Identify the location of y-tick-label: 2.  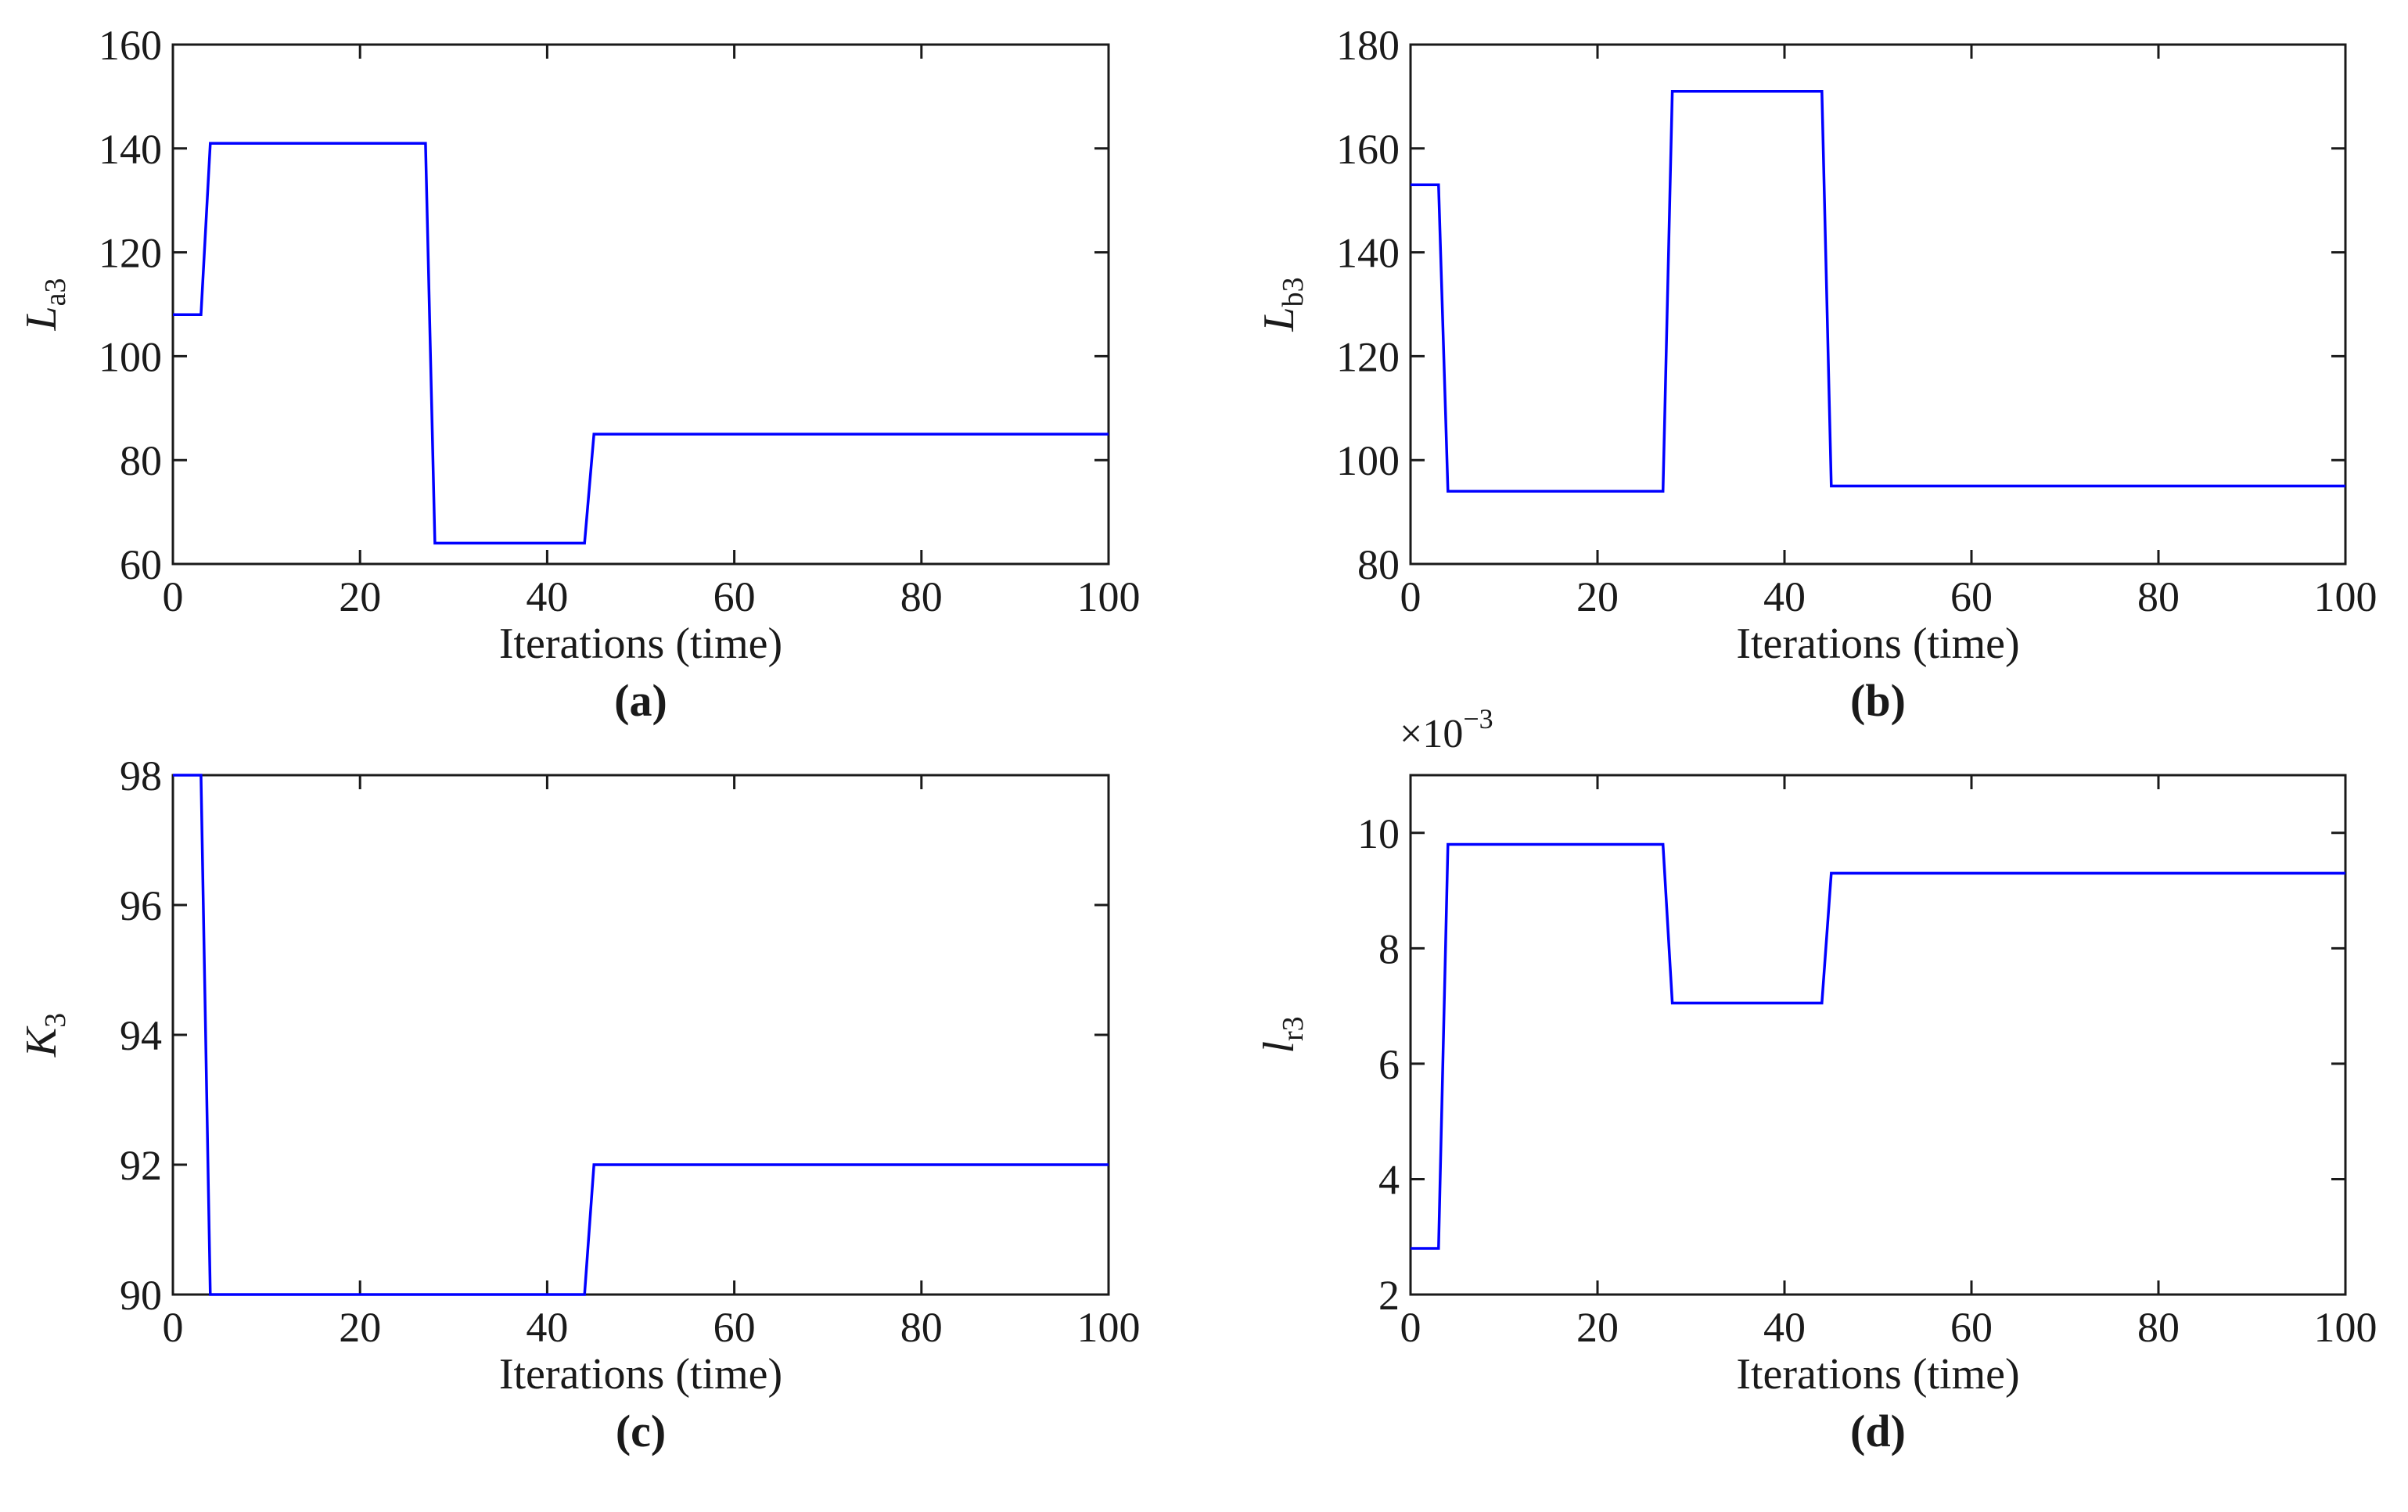
(1389, 1295).